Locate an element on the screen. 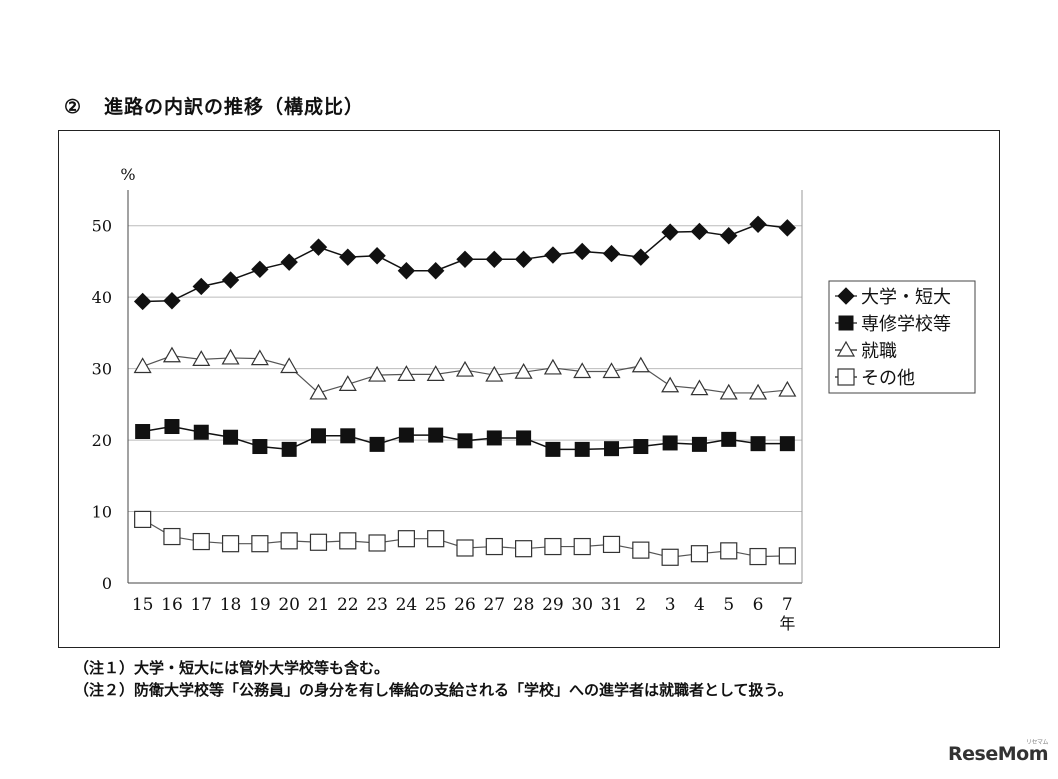 This screenshot has width=1058, height=779. x-tick-label: 4 is located at coordinates (699, 605).